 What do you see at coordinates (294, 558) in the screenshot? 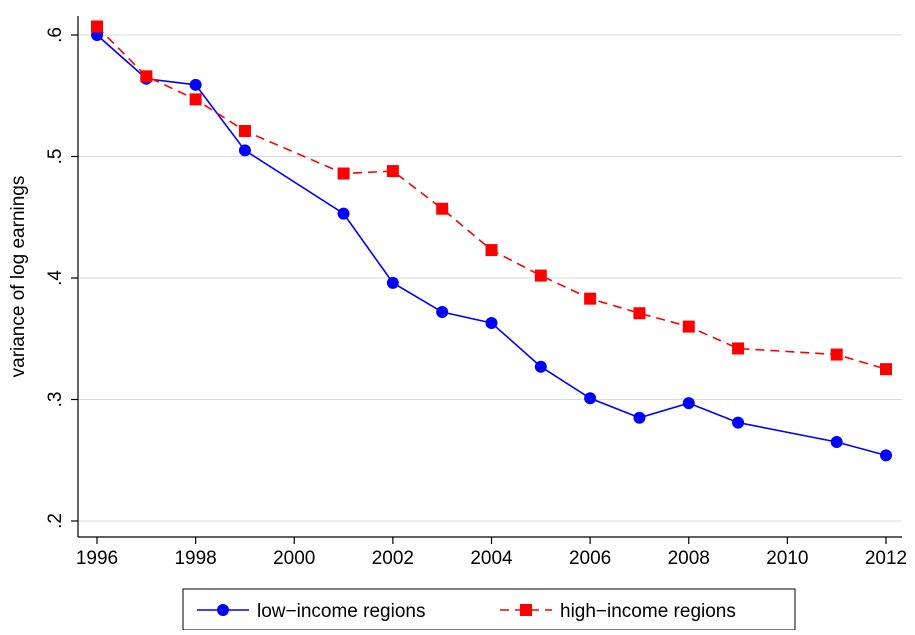
I see `x-tick-label: 2000` at bounding box center [294, 558].